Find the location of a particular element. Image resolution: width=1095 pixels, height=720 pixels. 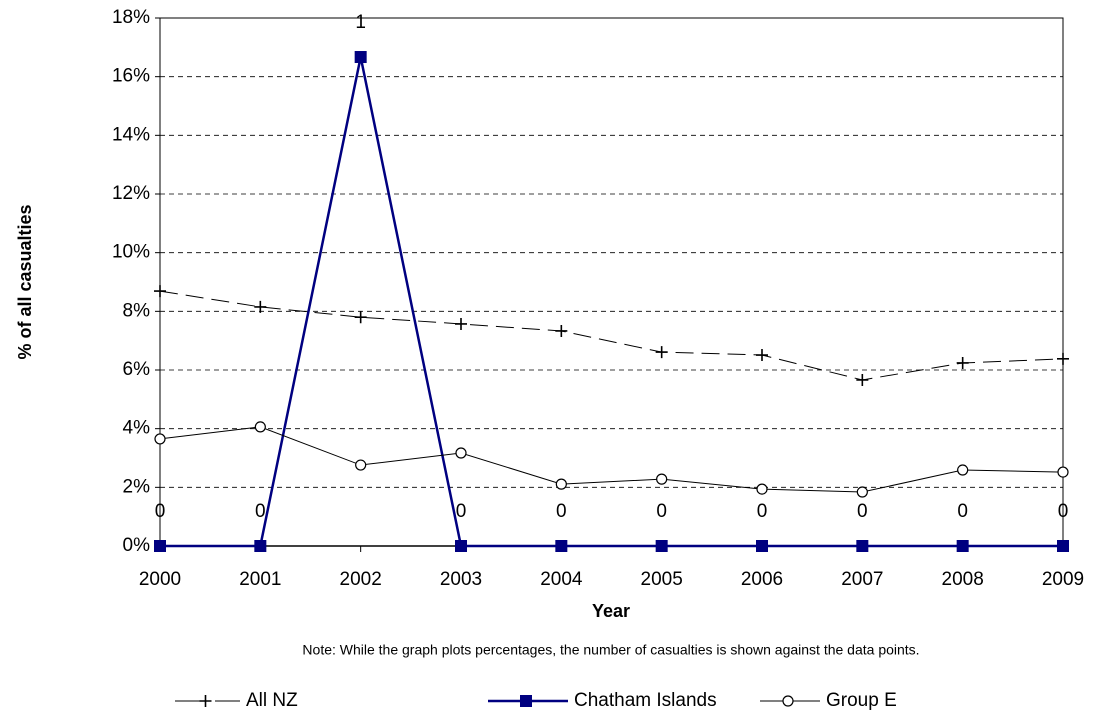

x-tick-label: 2007 is located at coordinates (862, 579).